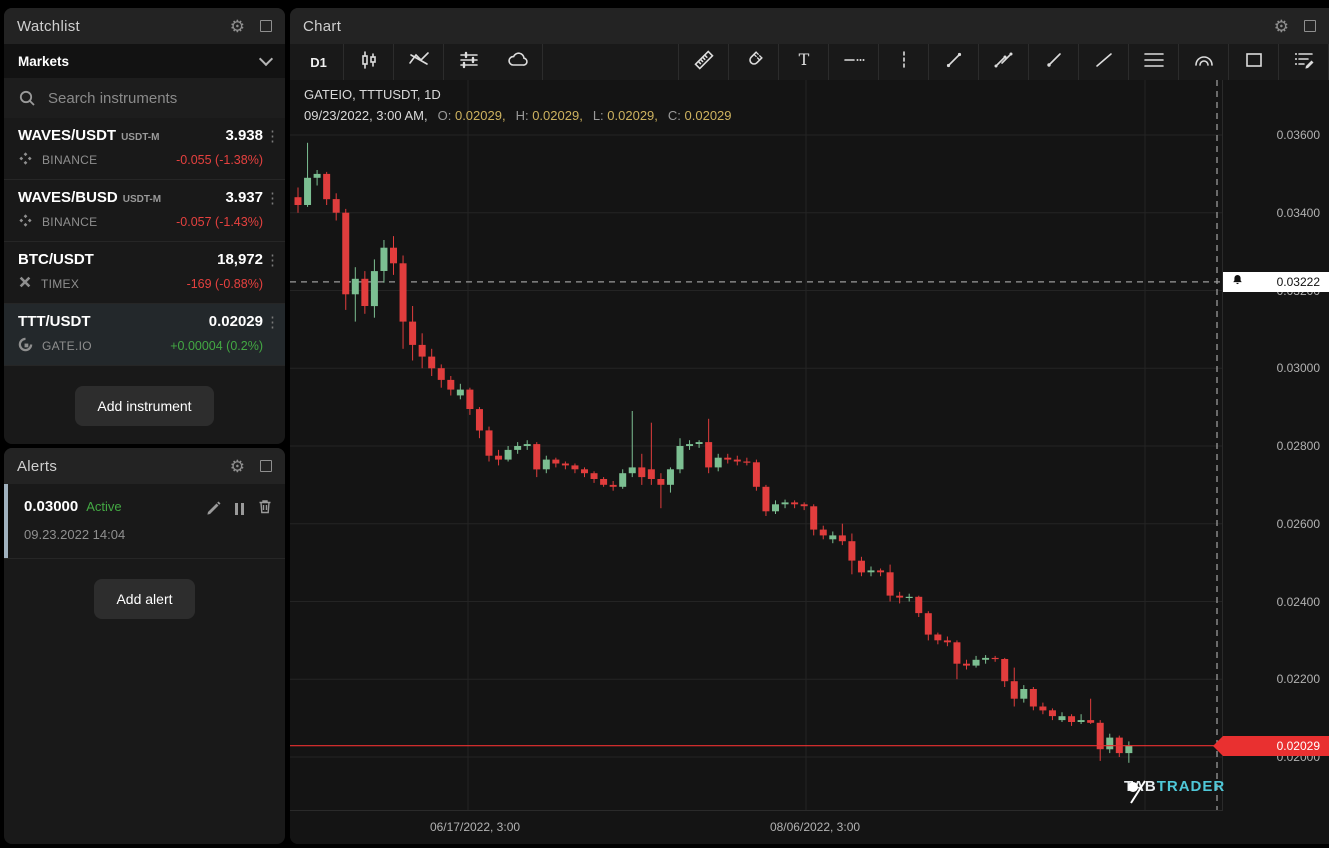  Describe the element at coordinates (216, 346) in the screenshot. I see `price-change: +0.00004 (0.2%)` at that location.